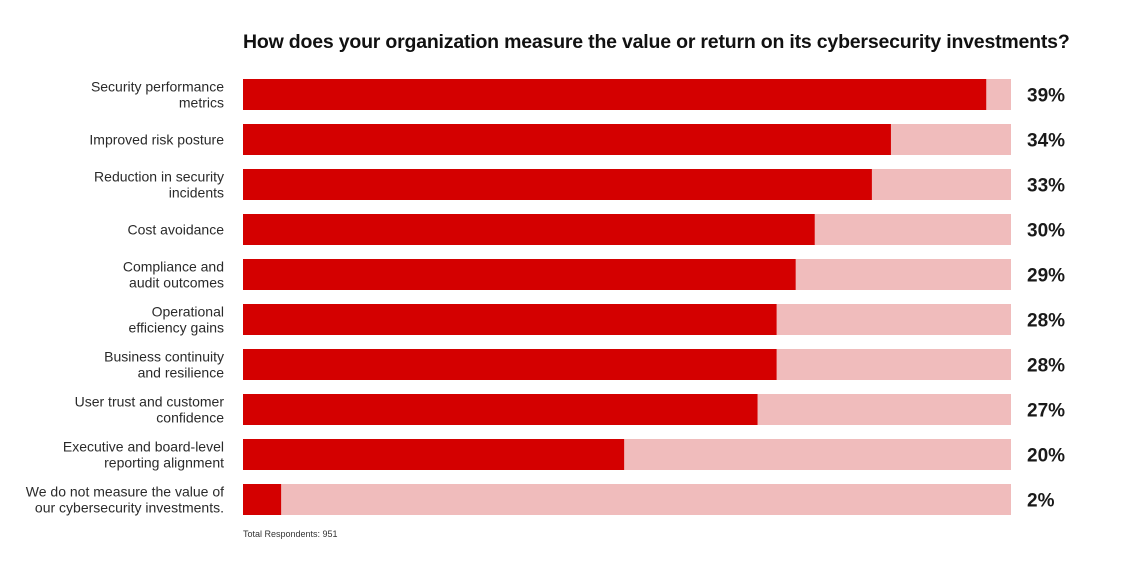 The width and height of the screenshot is (1122, 563). I want to click on category-label: audit outcomes, so click(176, 283).